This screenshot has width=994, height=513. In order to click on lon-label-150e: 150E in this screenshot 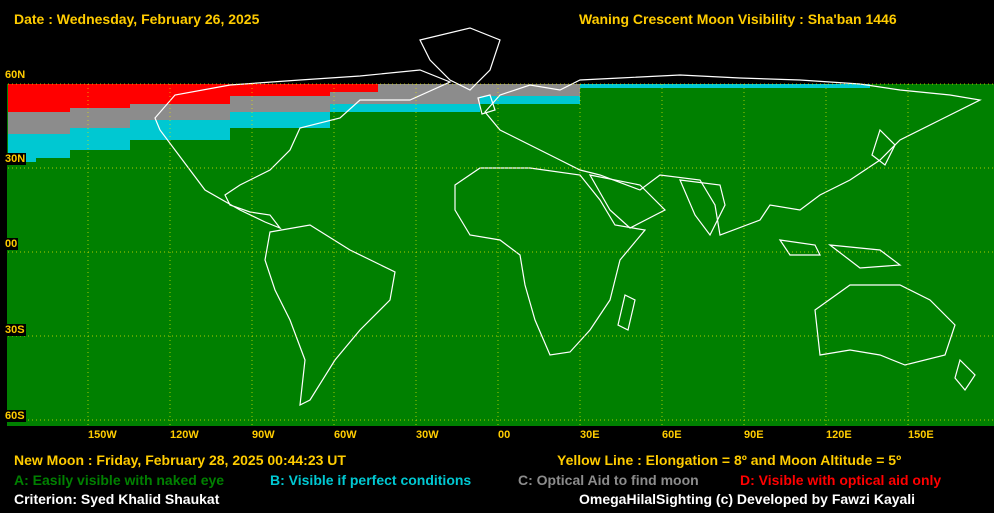, I will do `click(921, 435)`.